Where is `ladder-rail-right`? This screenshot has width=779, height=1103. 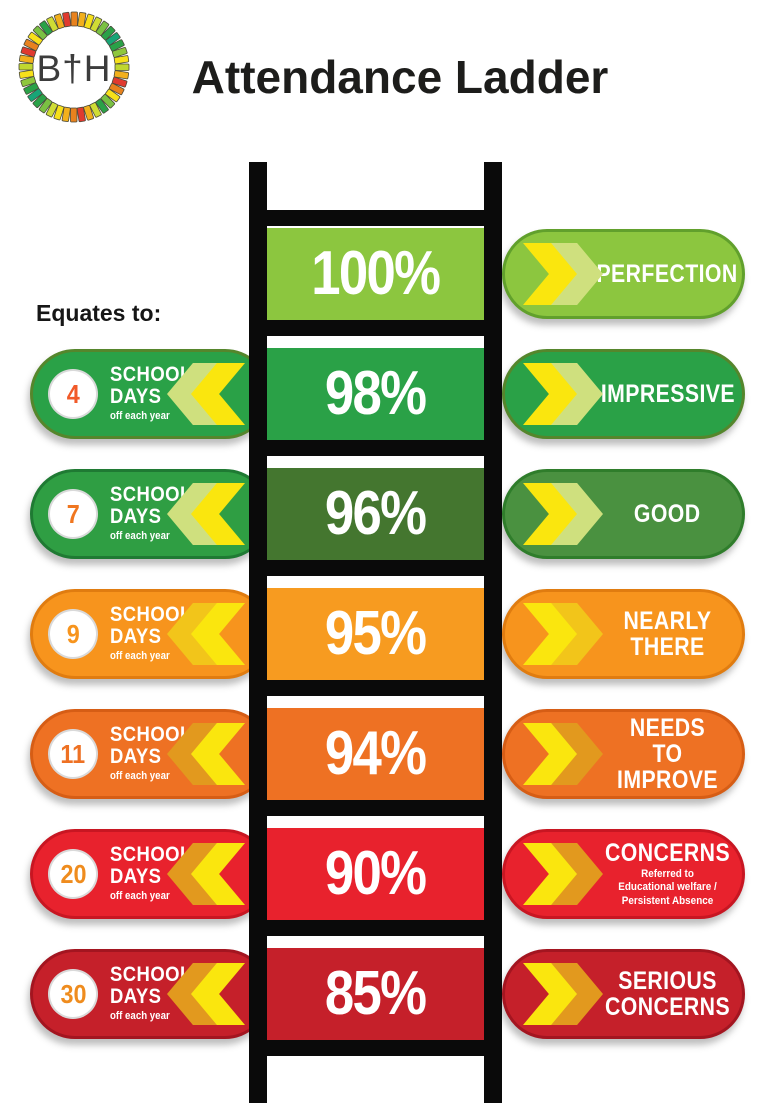 ladder-rail-right is located at coordinates (493, 632).